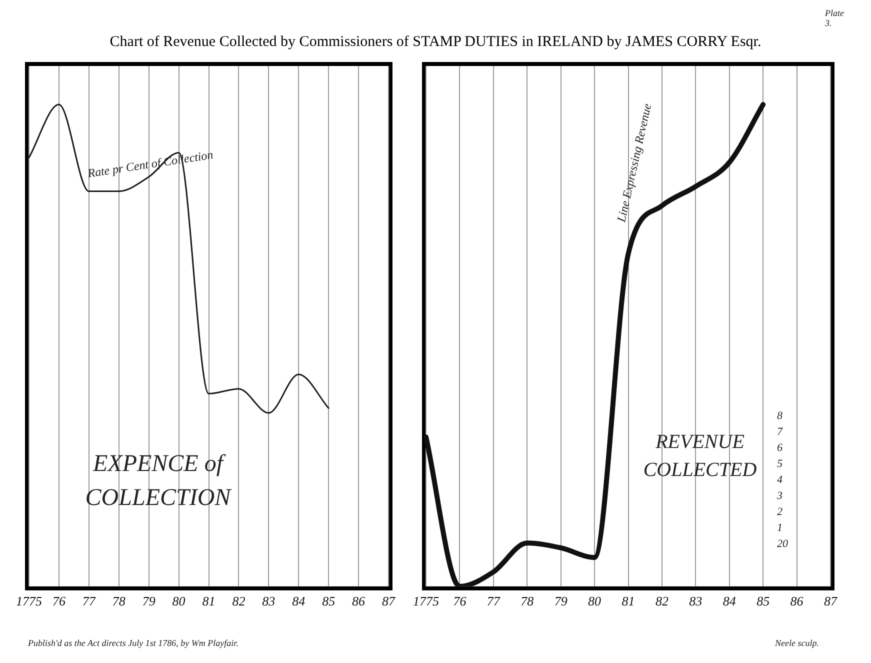 This screenshot has width=871, height=663. Describe the element at coordinates (779, 464) in the screenshot. I see `annotation: 5` at that location.